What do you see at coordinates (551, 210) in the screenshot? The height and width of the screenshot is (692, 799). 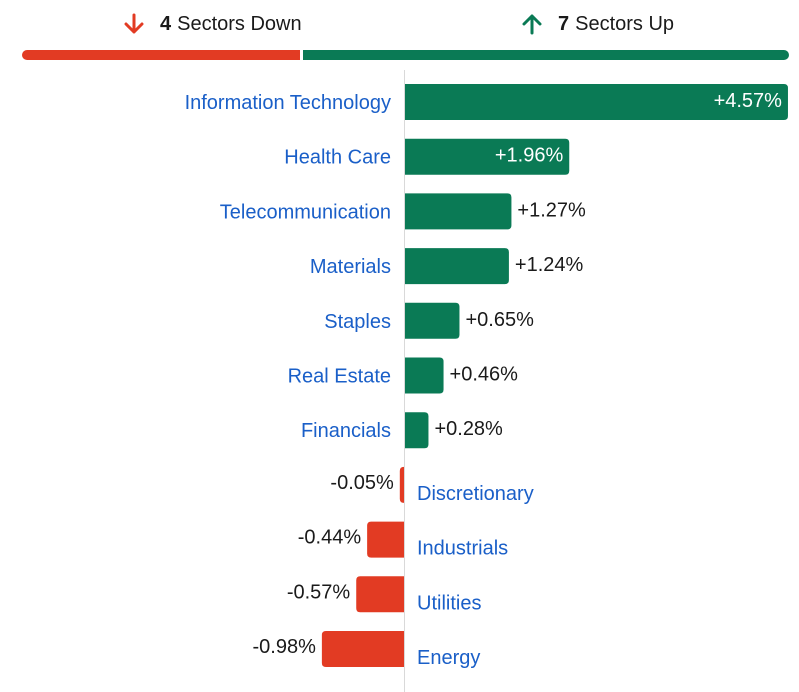 I see `value-label: +1.27%` at bounding box center [551, 210].